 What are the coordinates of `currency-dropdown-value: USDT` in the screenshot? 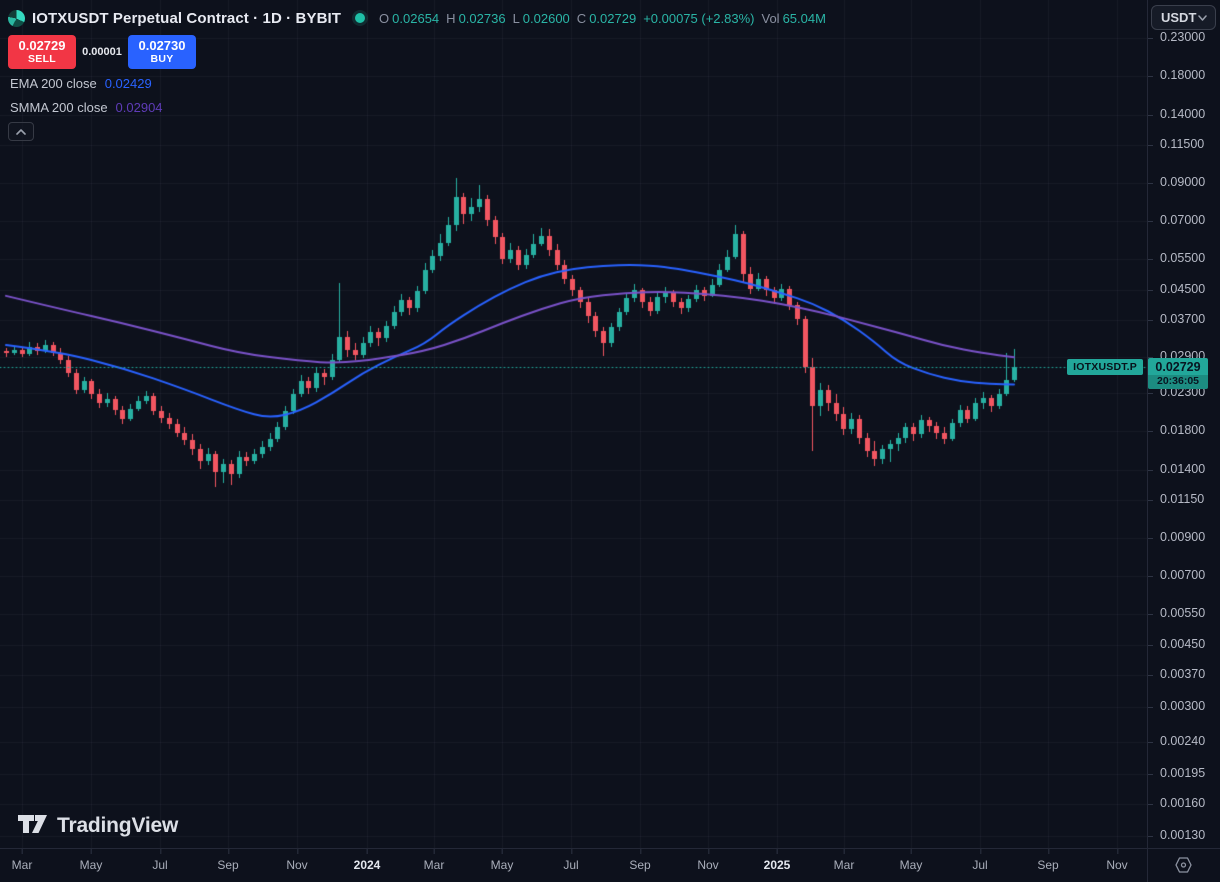 It's located at (1179, 17).